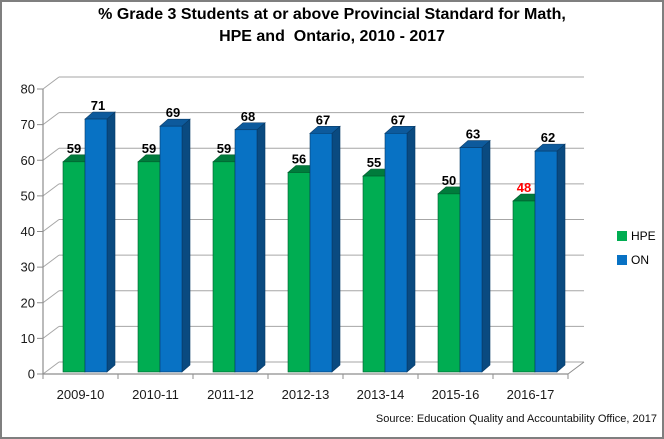 The width and height of the screenshot is (664, 439). I want to click on value-label-hpe-2015-16: 50, so click(449, 180).